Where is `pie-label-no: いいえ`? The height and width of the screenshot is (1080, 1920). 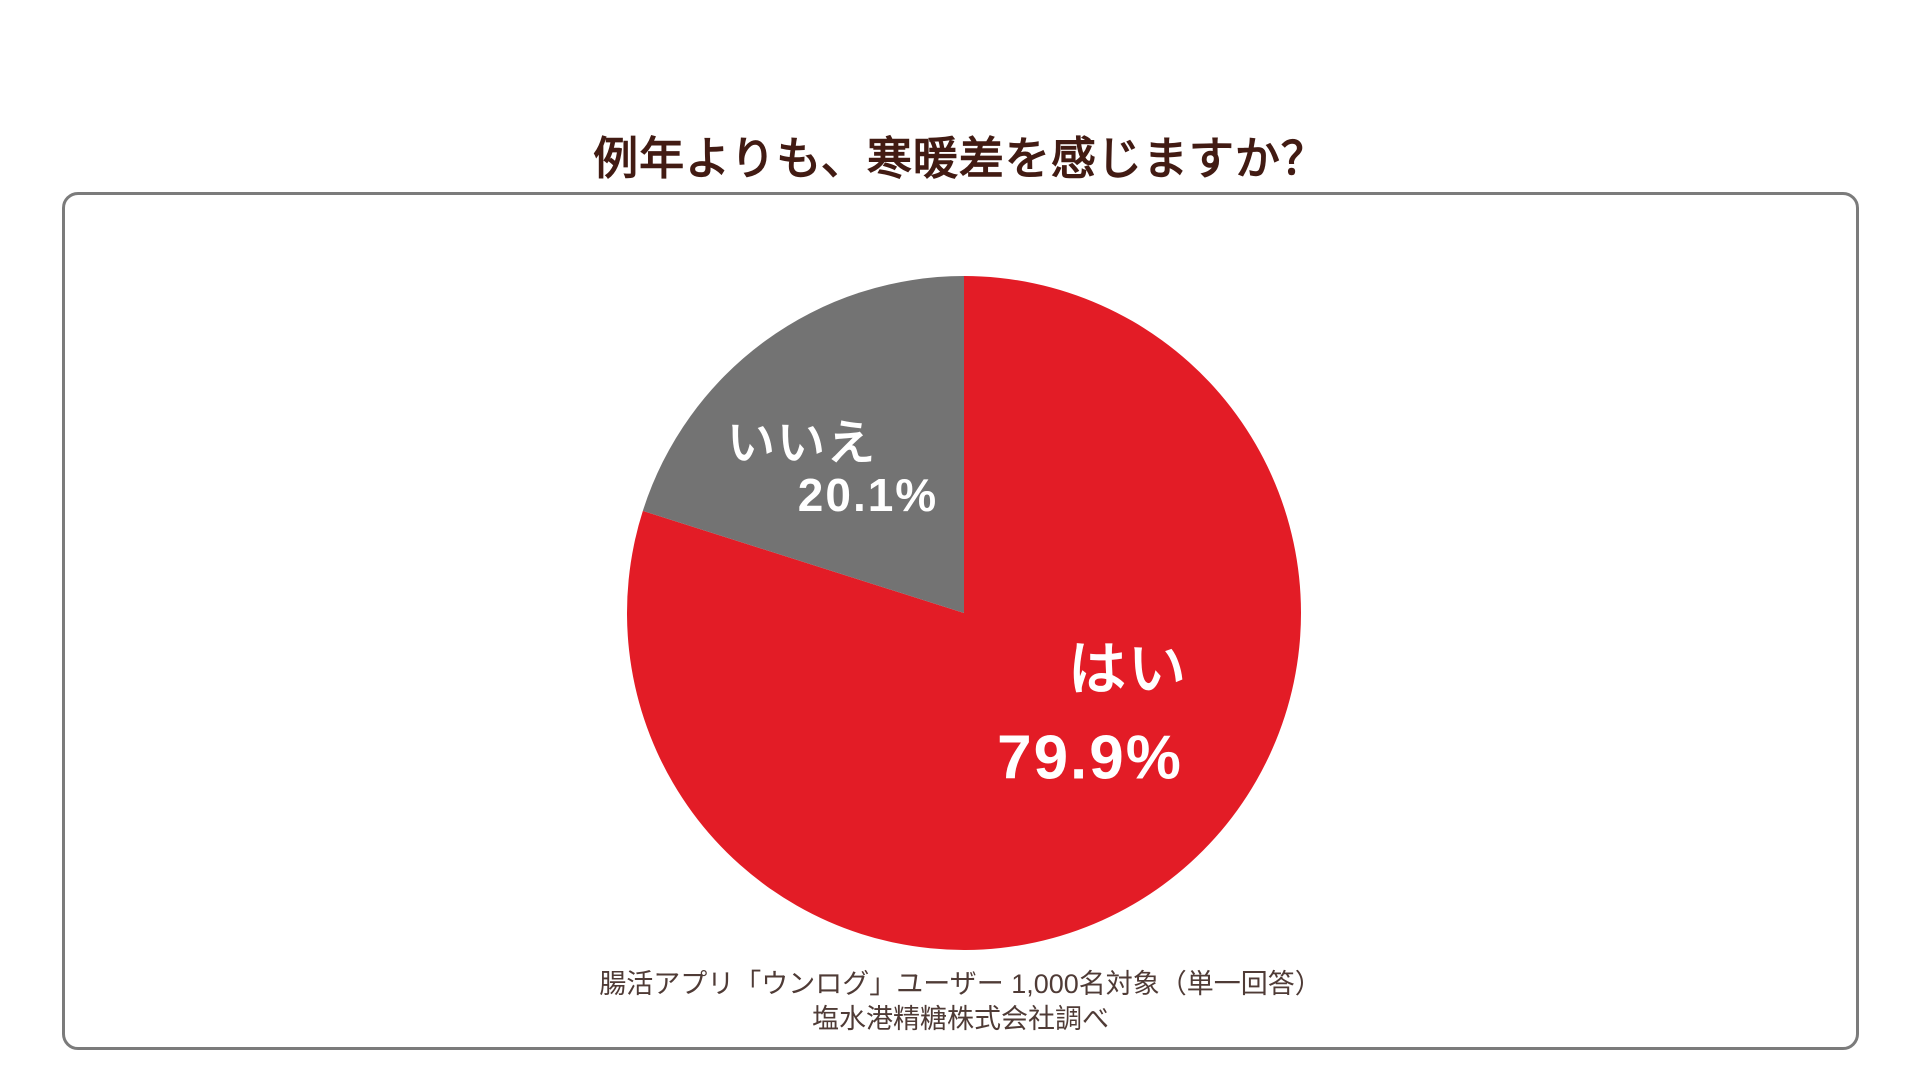
pie-label-no: いいえ is located at coordinates (802, 443).